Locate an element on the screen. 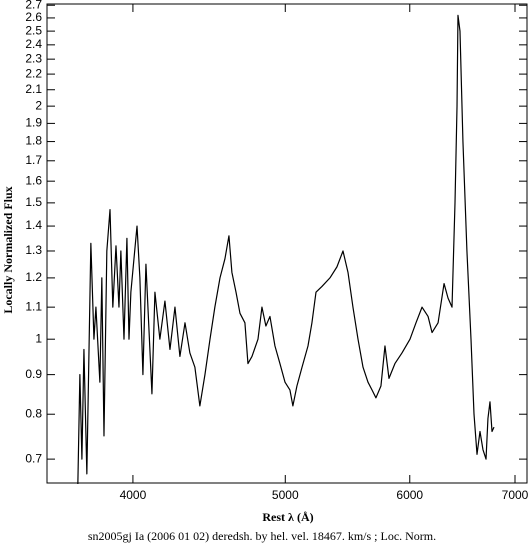  y-tick-label: 1.4 is located at coordinates (33, 225).